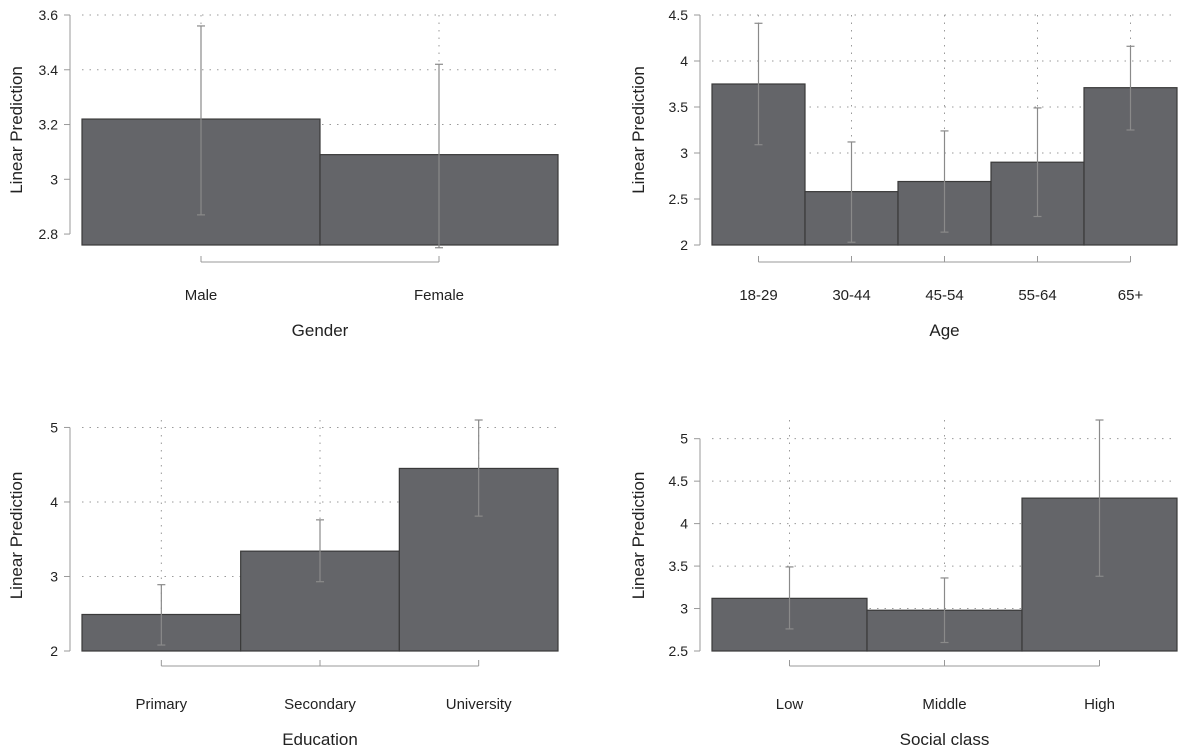 The image size is (1182, 756). What do you see at coordinates (49, 15) in the screenshot?
I see `y-tick-label: 3.6` at bounding box center [49, 15].